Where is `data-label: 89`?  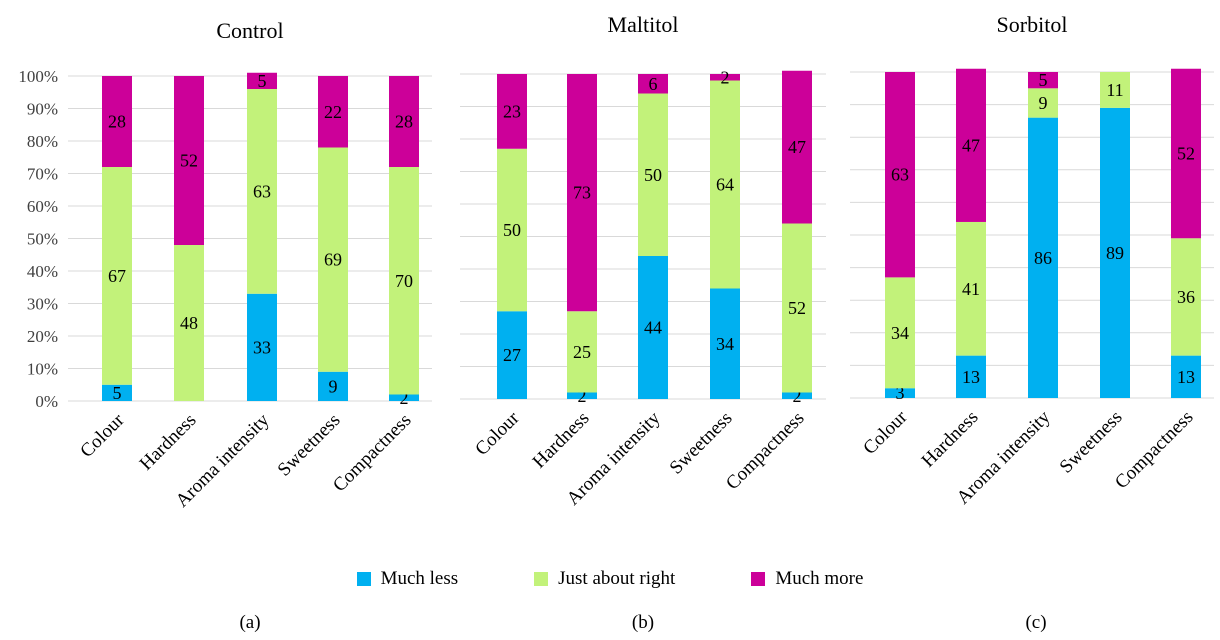 data-label: 89 is located at coordinates (1115, 253).